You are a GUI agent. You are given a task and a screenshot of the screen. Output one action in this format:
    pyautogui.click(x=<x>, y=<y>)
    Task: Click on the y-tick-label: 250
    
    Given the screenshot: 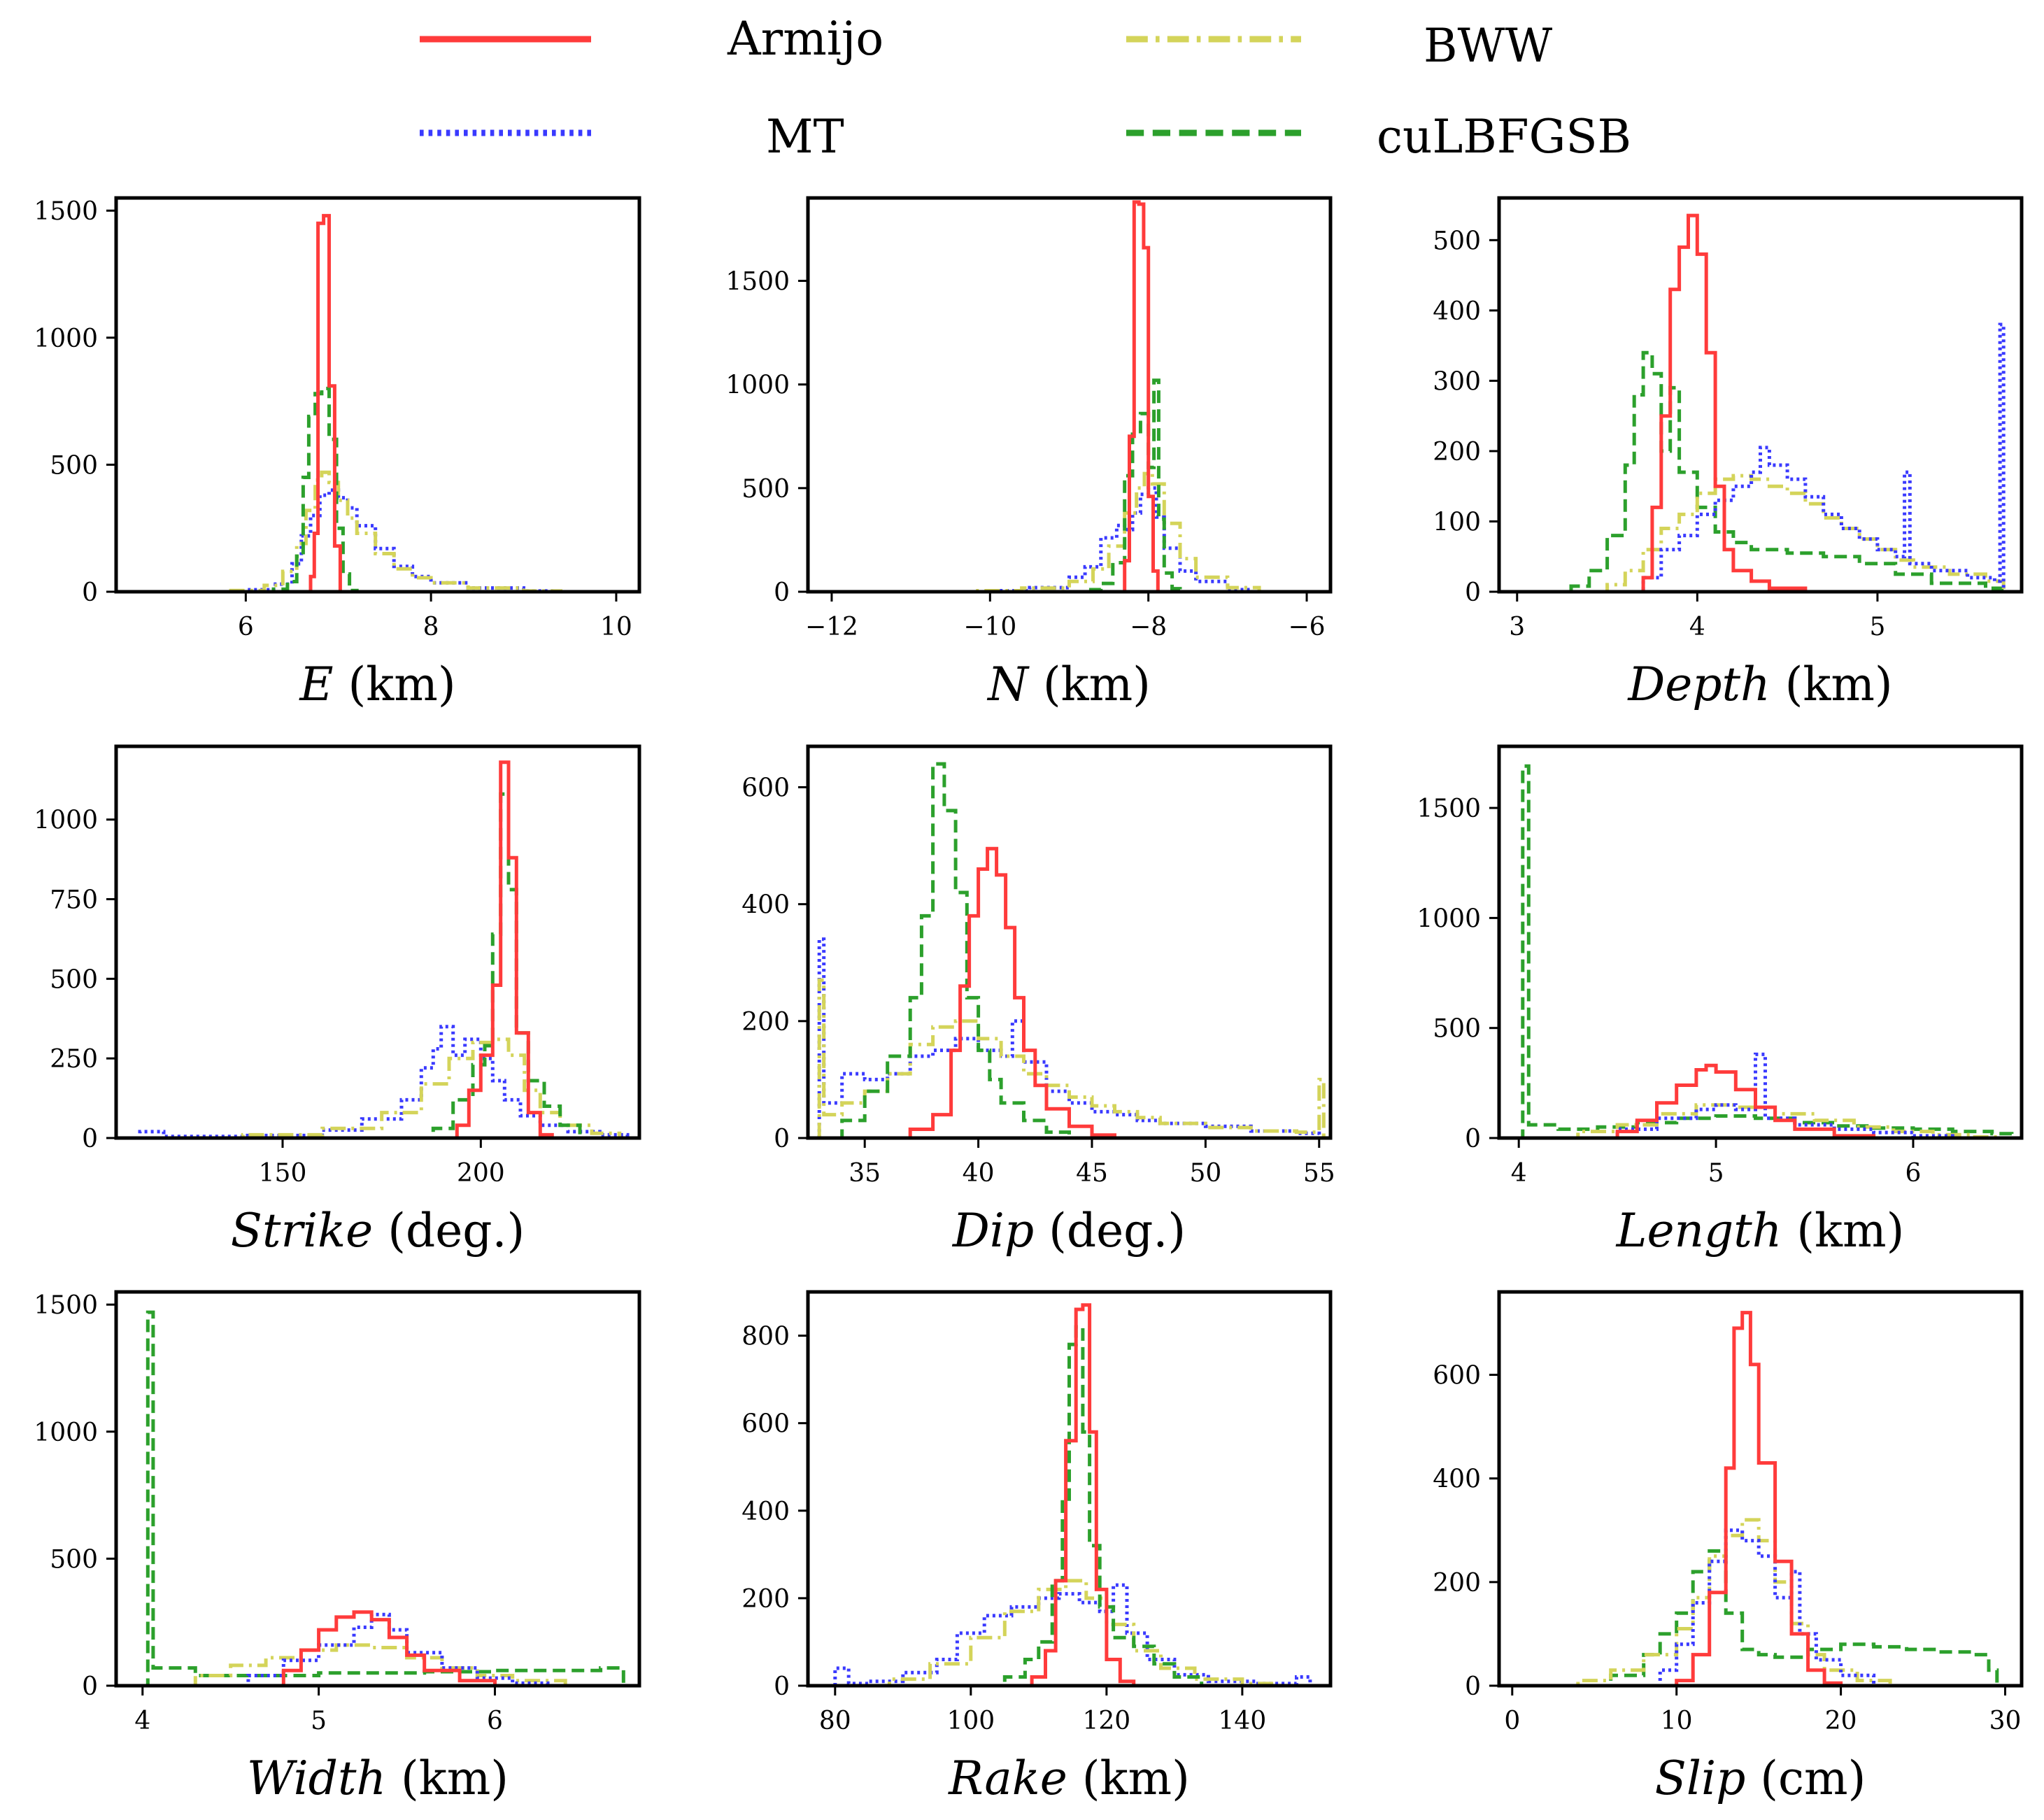 What is the action you would take?
    pyautogui.click(x=74, y=1059)
    